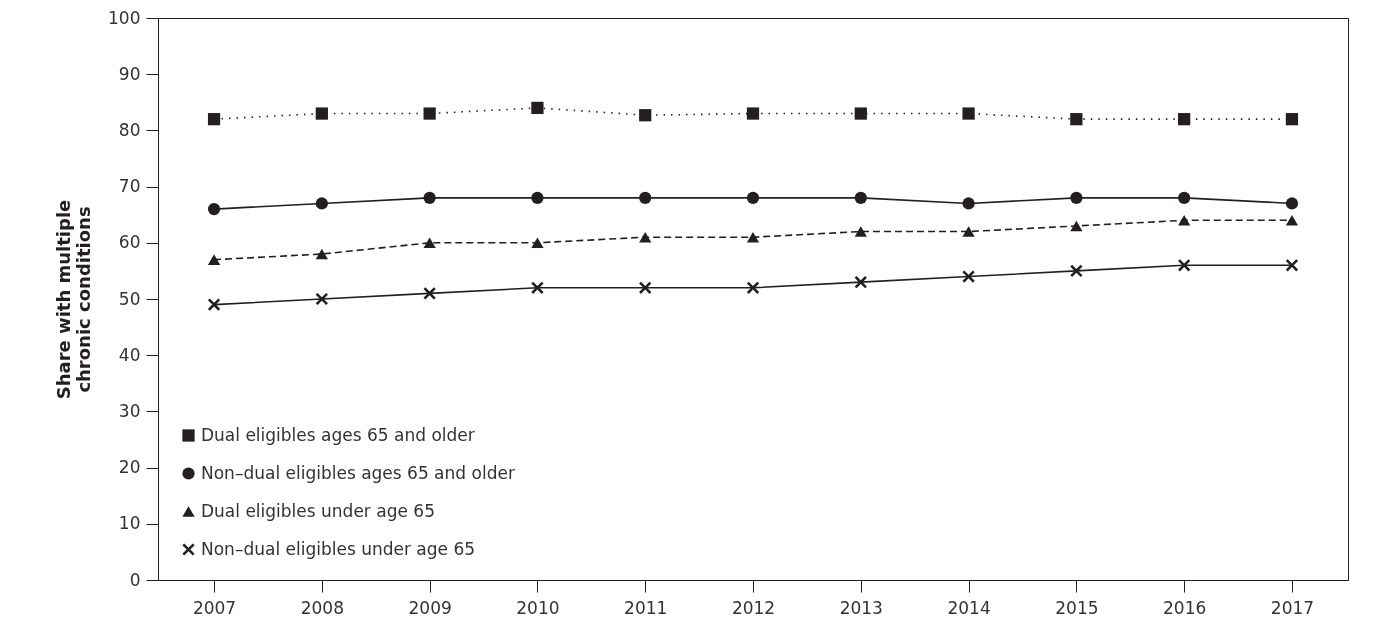  I want to click on x-tick-label: 2017, so click(1292, 607).